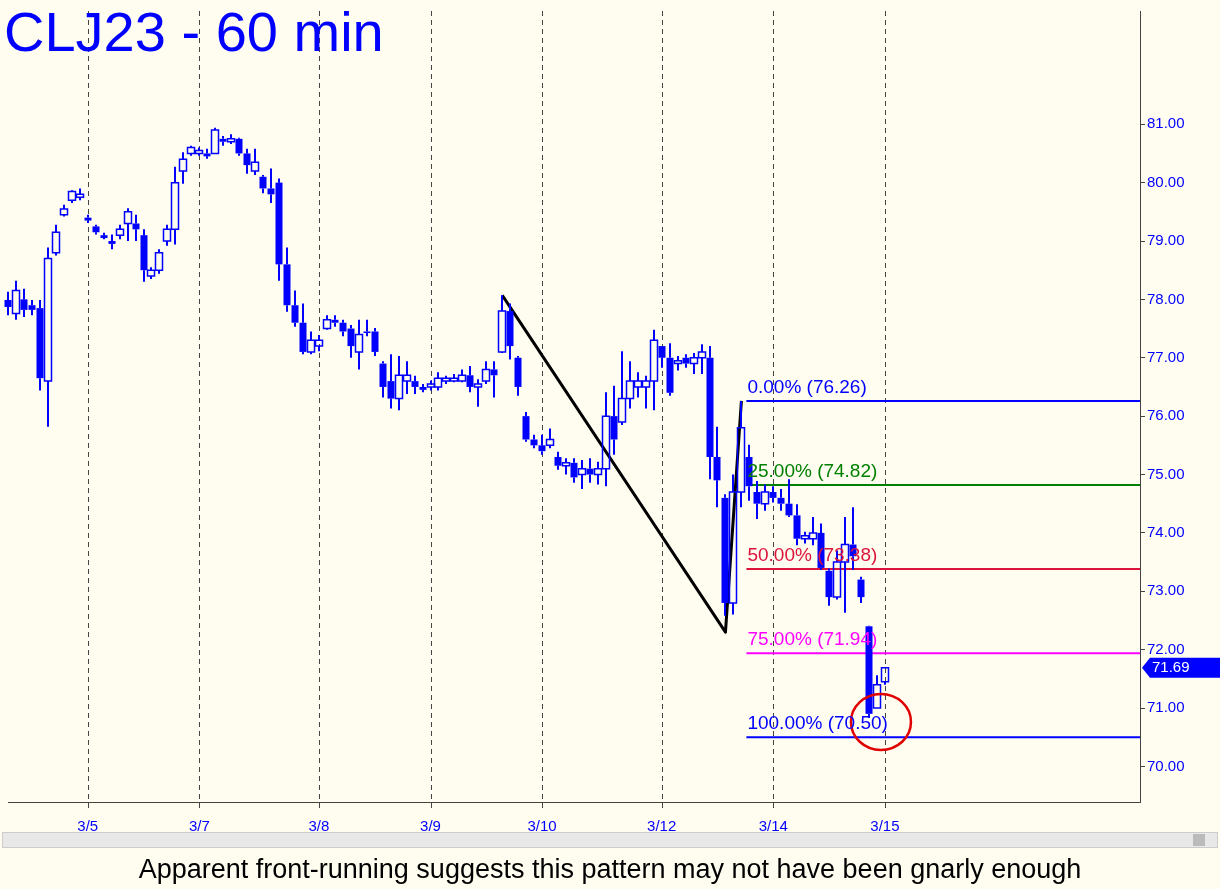  I want to click on y-tick-label: 74.00, so click(1166, 532).